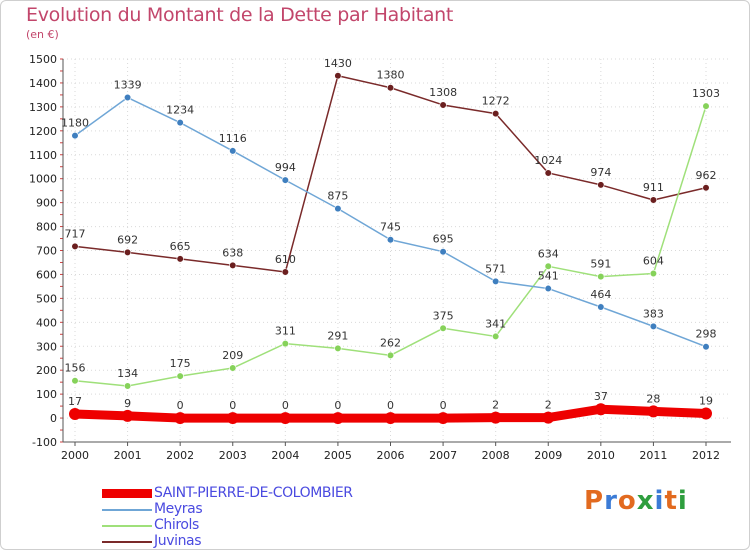 This screenshot has width=750, height=550. Describe the element at coordinates (180, 455) in the screenshot. I see `x-tick-label: 2002` at that location.